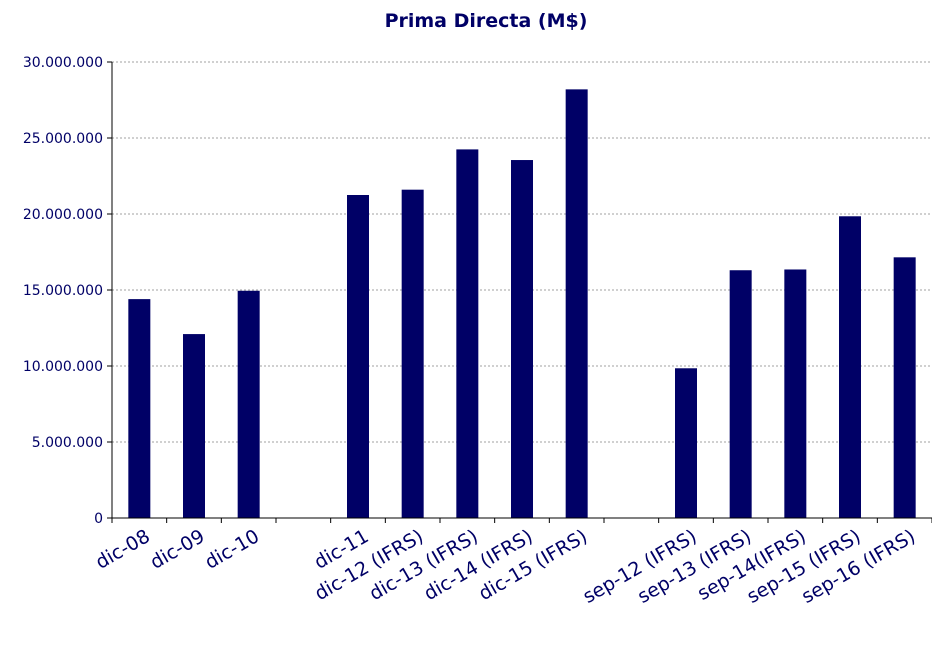 The image size is (932, 649). What do you see at coordinates (63, 139) in the screenshot?
I see `y-tick-label: 25.000.000` at bounding box center [63, 139].